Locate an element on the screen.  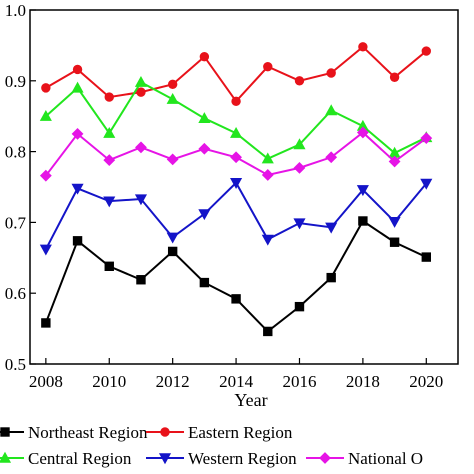
legend-label: Central Region is located at coordinates (80, 458).